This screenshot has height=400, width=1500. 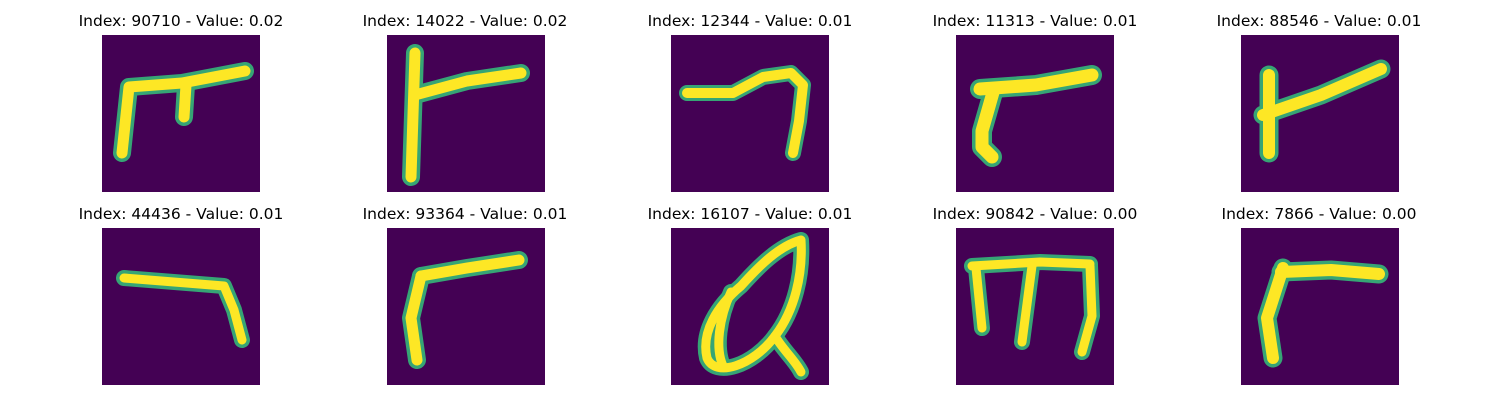 I want to click on tile-9: Index: 90842 - Value: 0.00, so click(x=1035, y=289).